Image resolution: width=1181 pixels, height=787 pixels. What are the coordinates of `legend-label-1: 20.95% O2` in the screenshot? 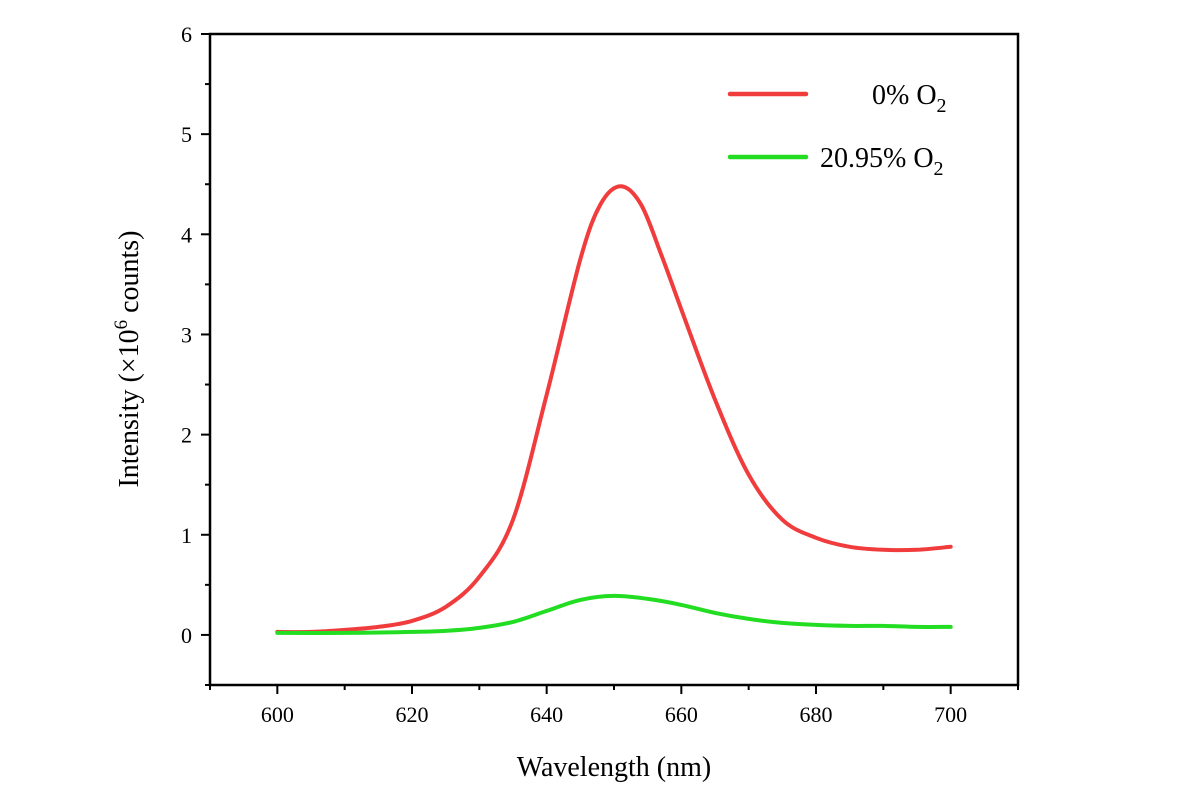 It's located at (882, 161).